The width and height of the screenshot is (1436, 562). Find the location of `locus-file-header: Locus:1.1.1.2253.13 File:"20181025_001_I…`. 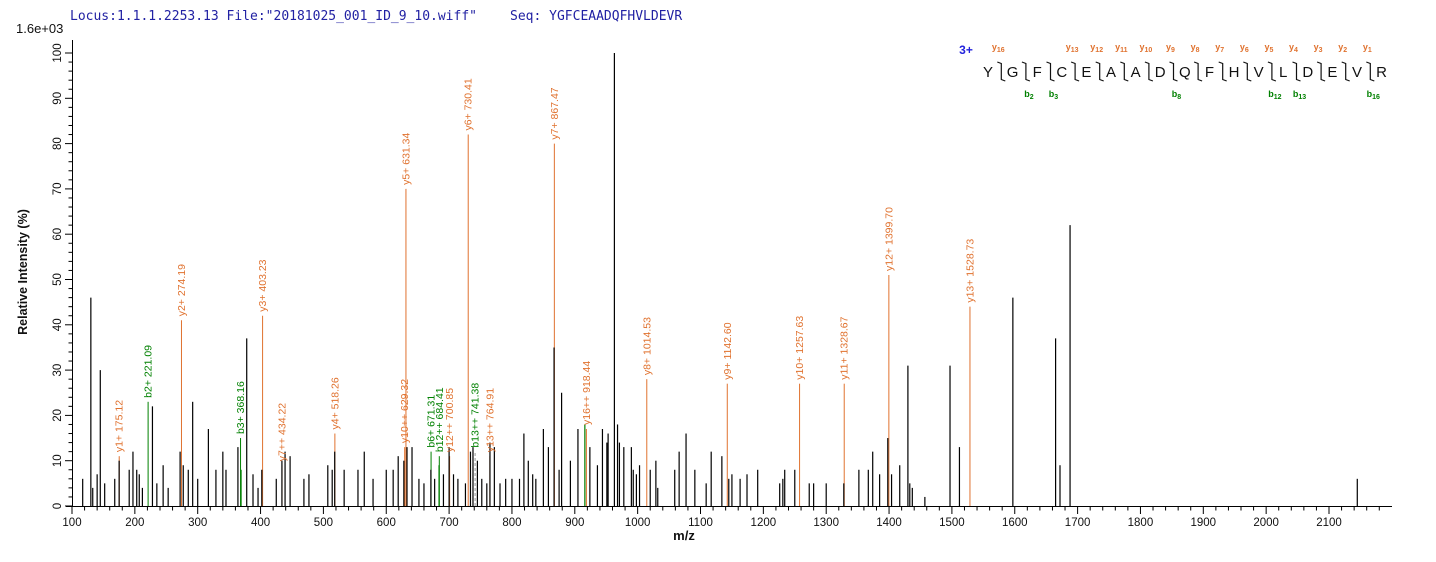

locus-file-header: Locus:1.1.1.2253.13 File:"20181025_001_I… is located at coordinates (273, 16).